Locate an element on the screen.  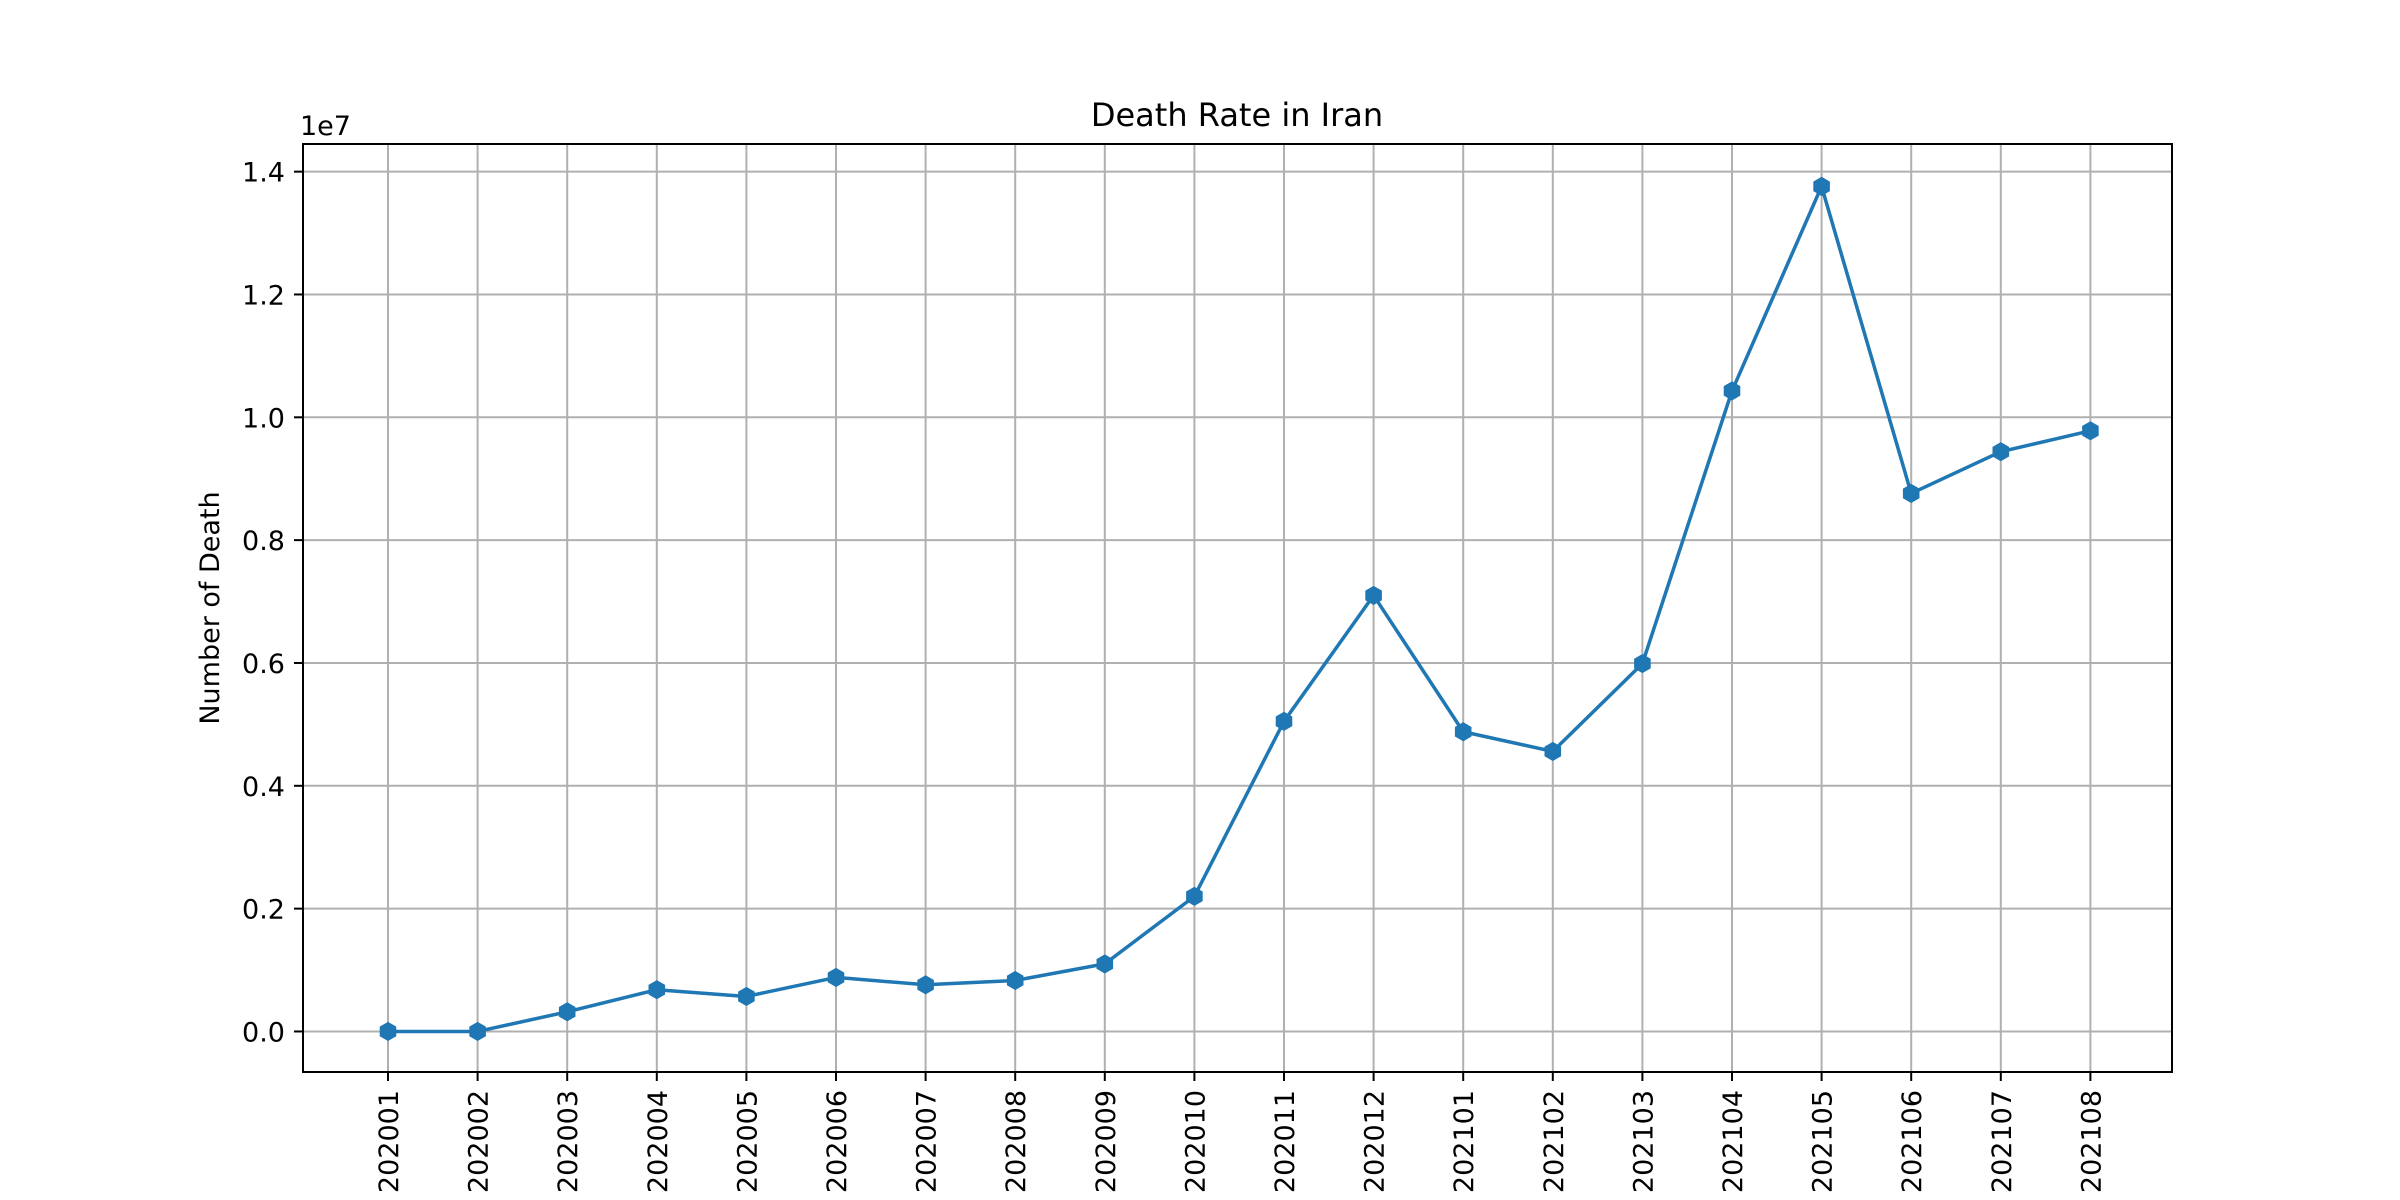
x-tick-label: 202003 is located at coordinates (568, 1141).